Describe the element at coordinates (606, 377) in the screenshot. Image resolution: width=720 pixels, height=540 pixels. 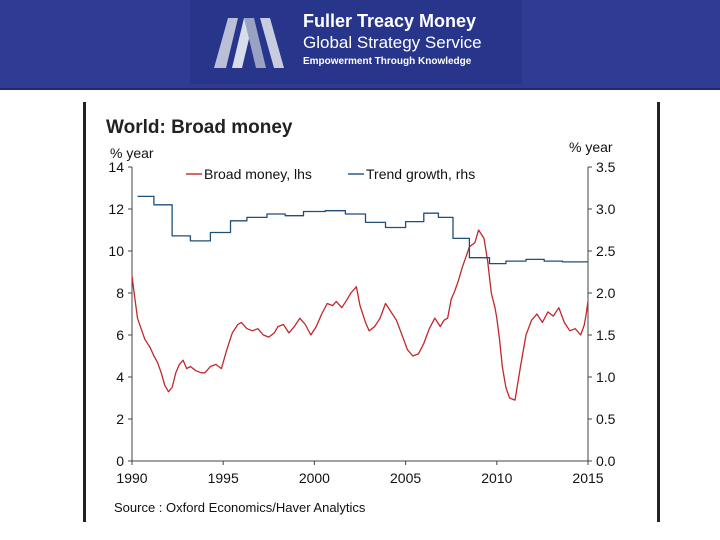
I see `y-tick-label-right: 1.0` at that location.